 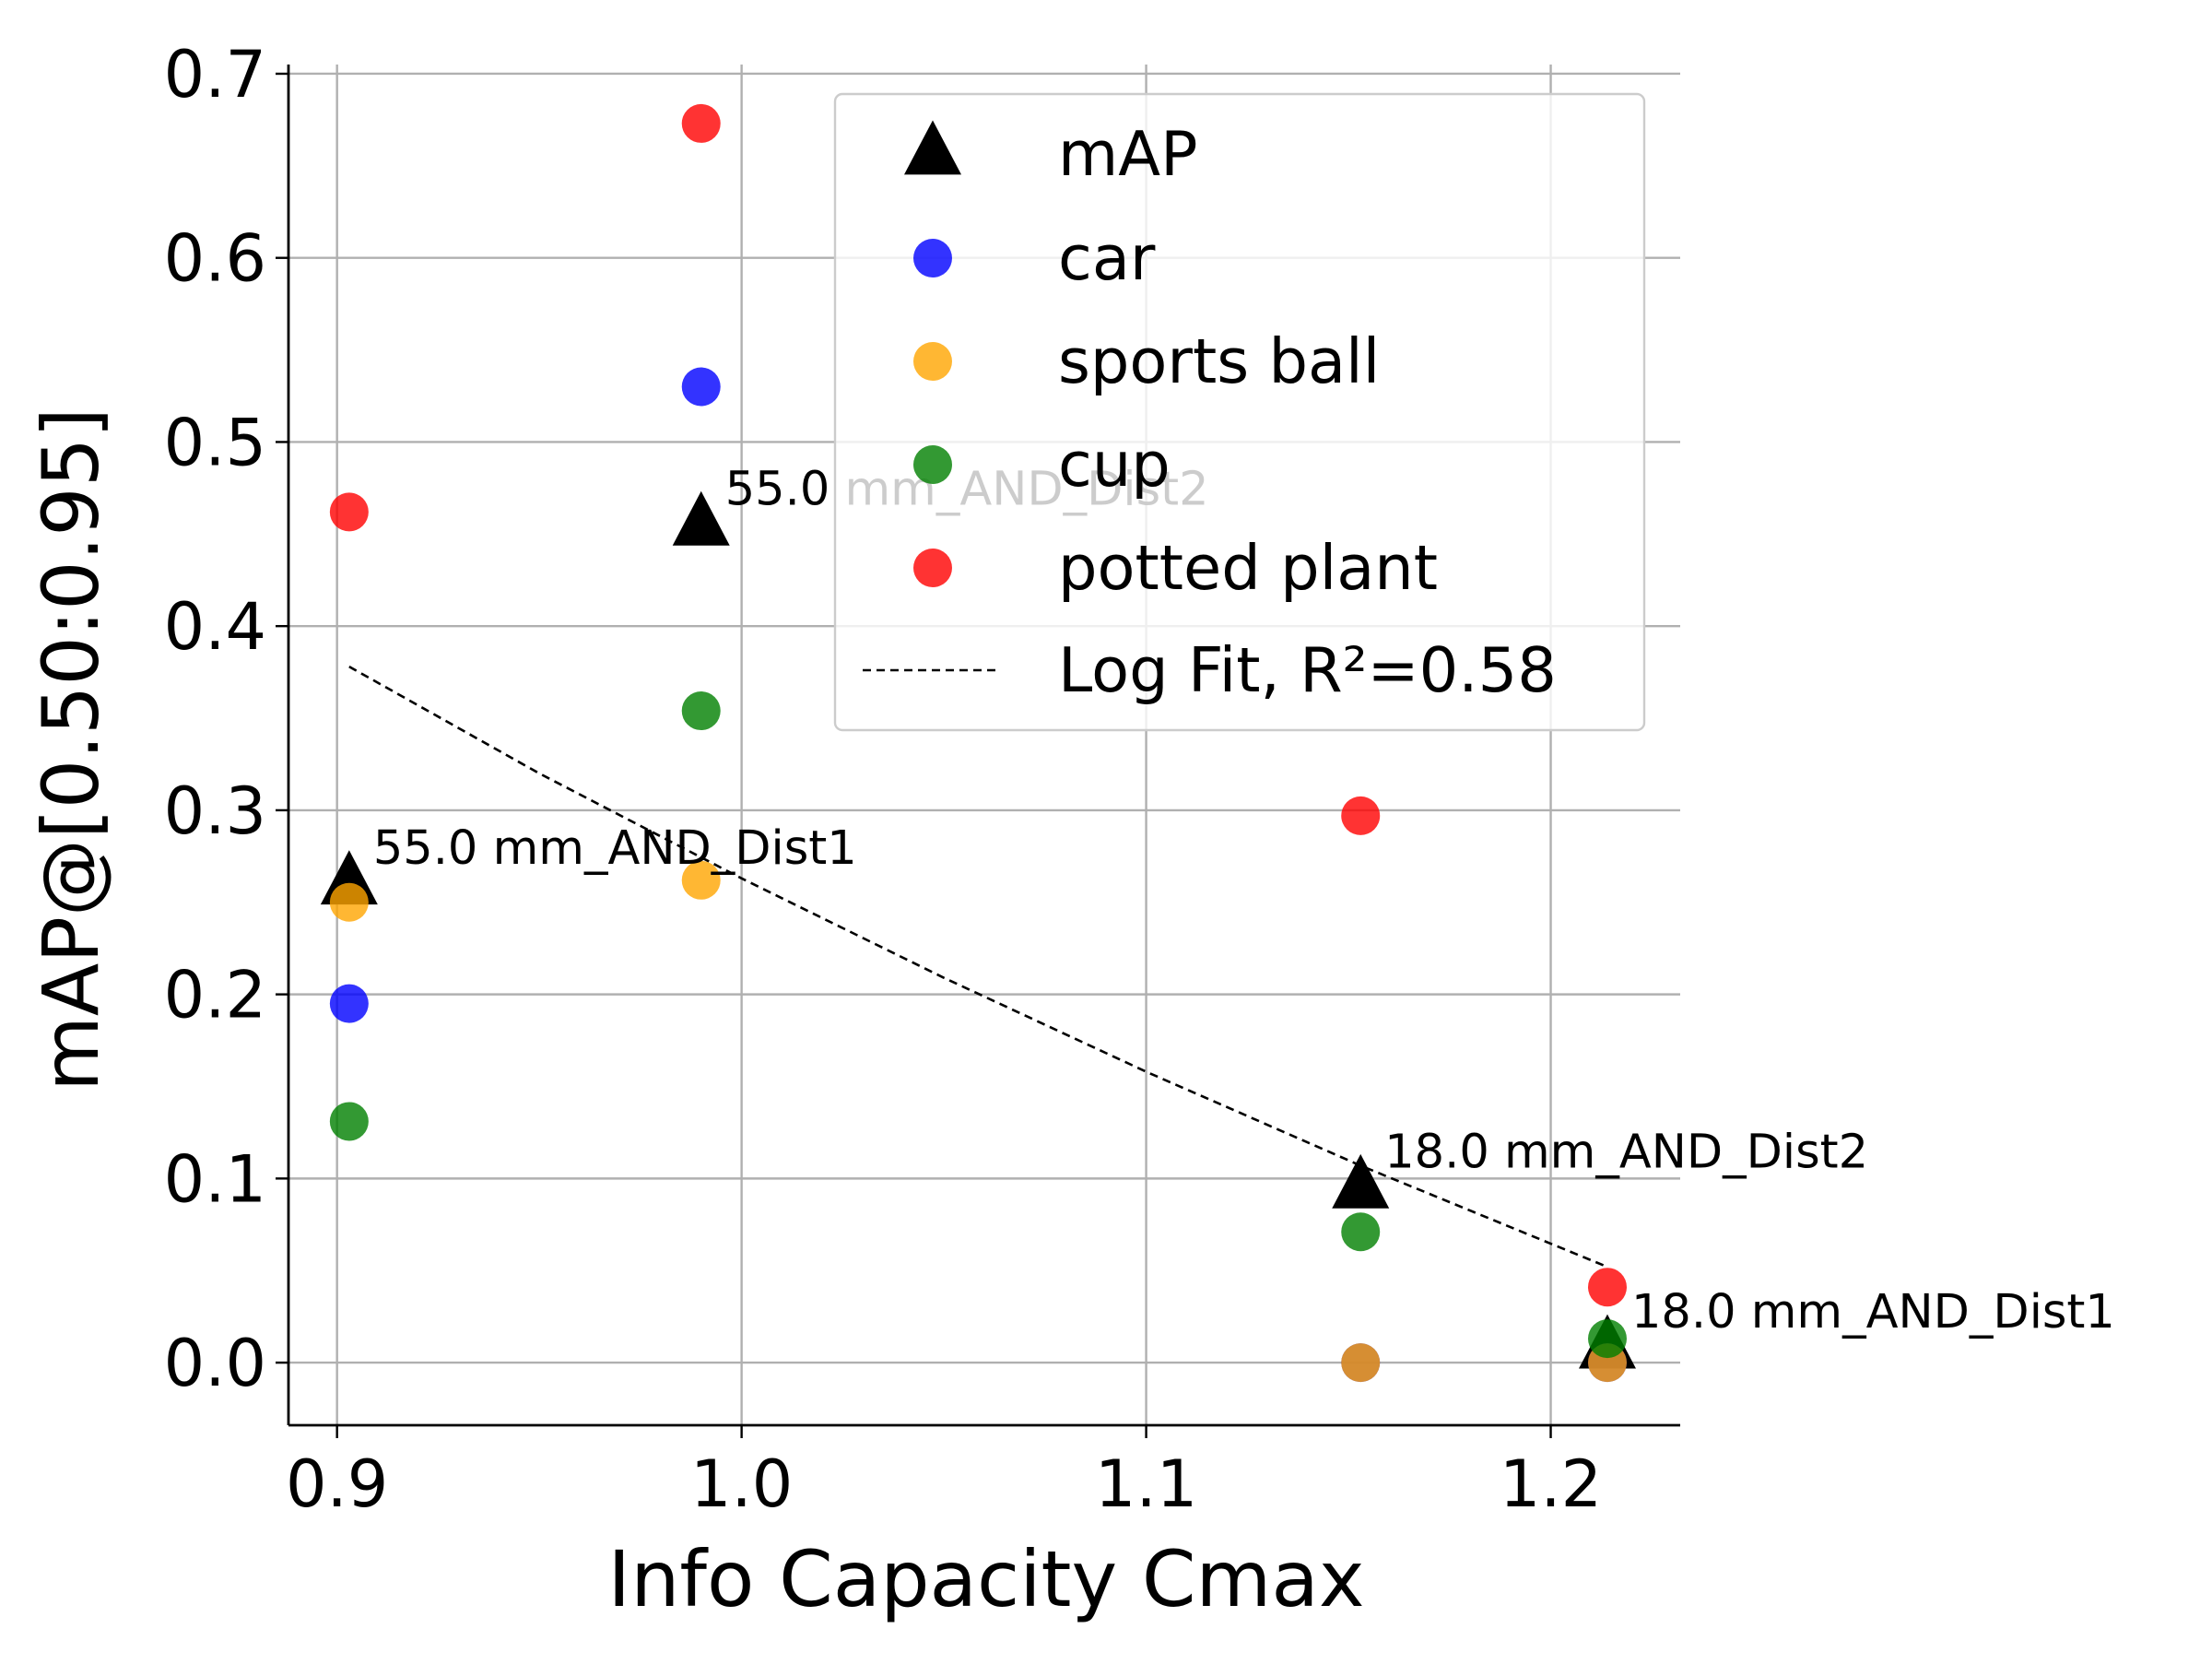 What do you see at coordinates (1248, 568) in the screenshot?
I see `legend-label-potted-plant: potted plant` at bounding box center [1248, 568].